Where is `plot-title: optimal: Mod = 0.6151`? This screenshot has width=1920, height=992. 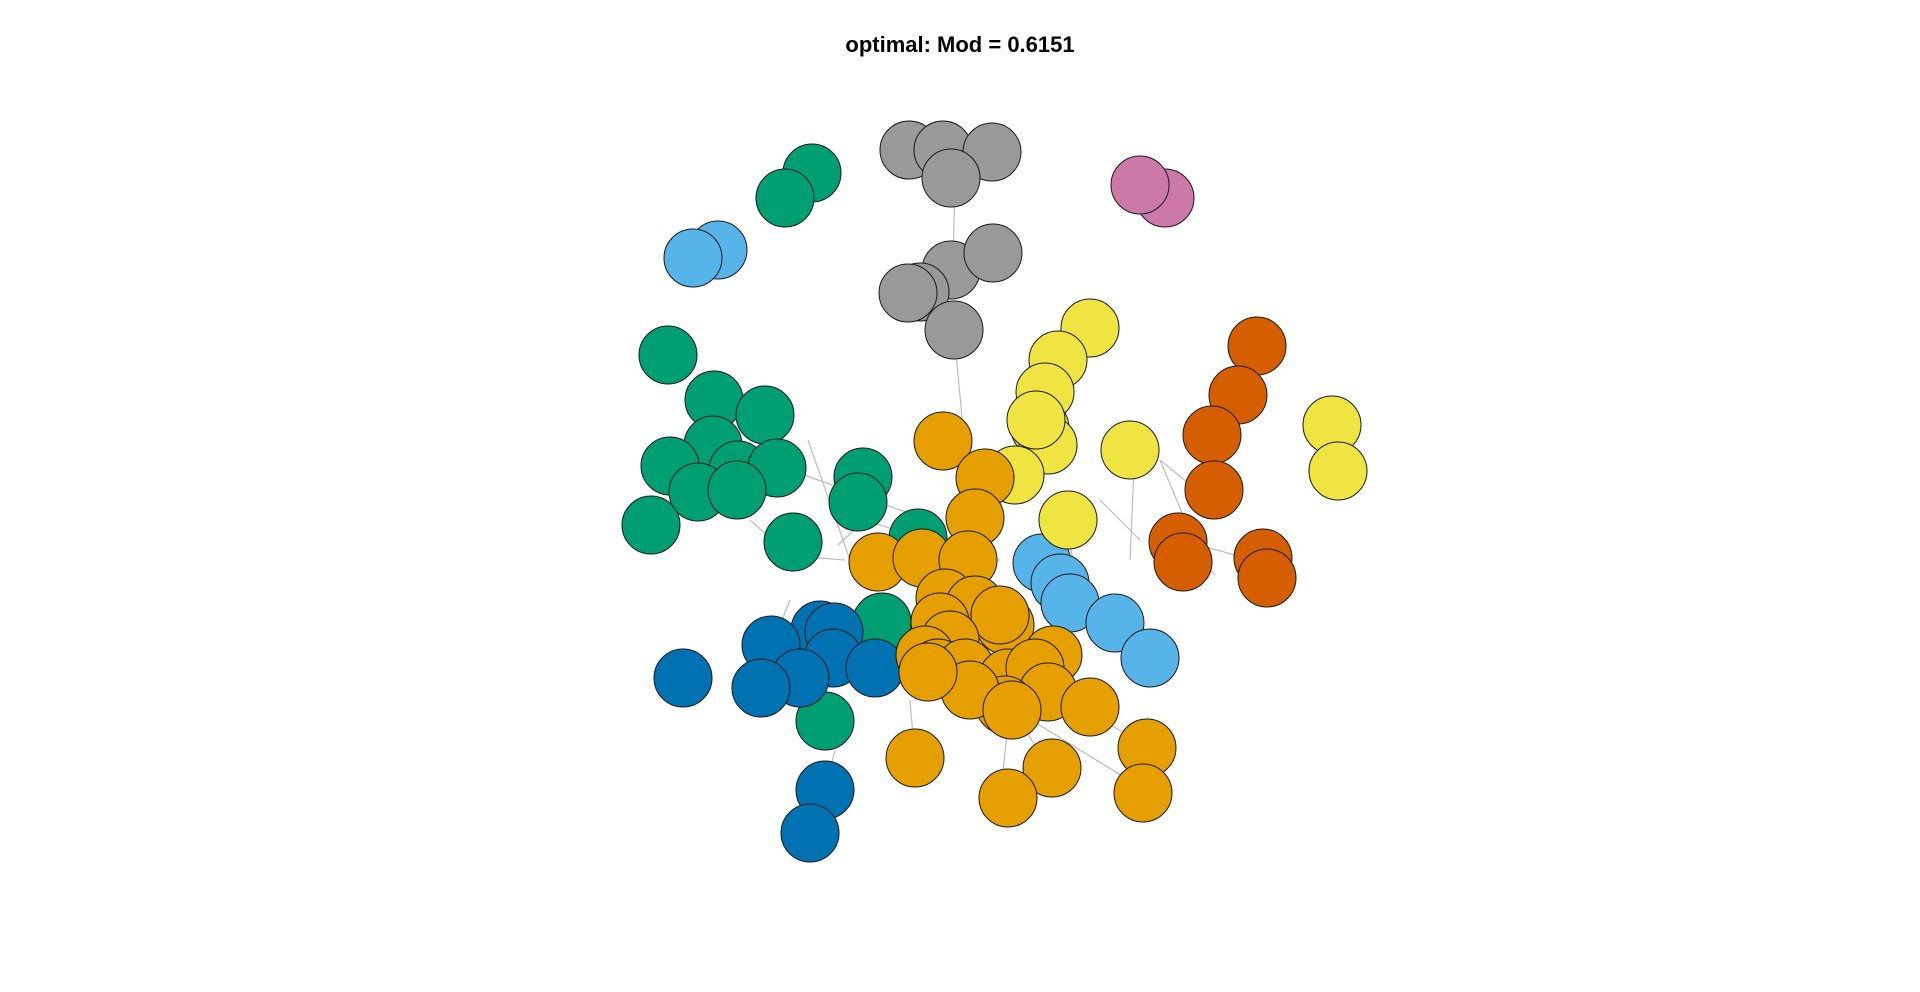 plot-title: optimal: Mod = 0.6151 is located at coordinates (960, 44).